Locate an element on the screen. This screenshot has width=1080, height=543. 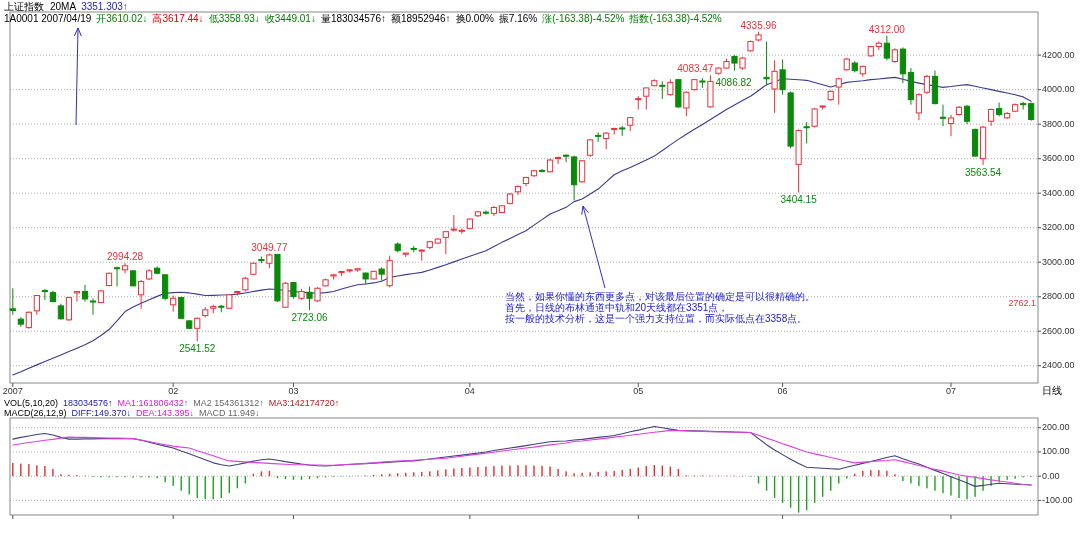
annotation: 量183034576↑ is located at coordinates (353, 18).